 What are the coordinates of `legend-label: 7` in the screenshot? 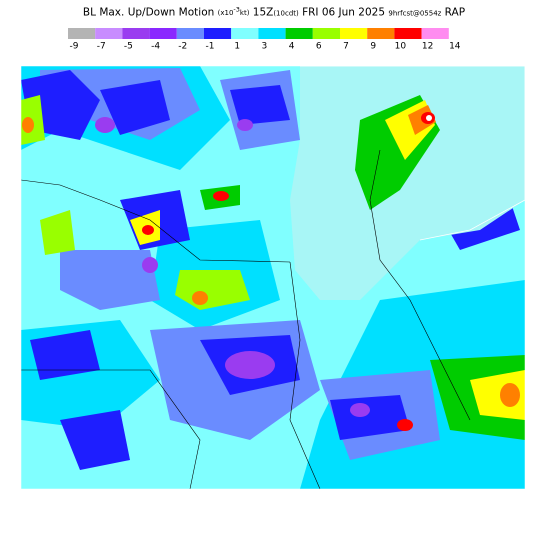 It's located at (346, 47).